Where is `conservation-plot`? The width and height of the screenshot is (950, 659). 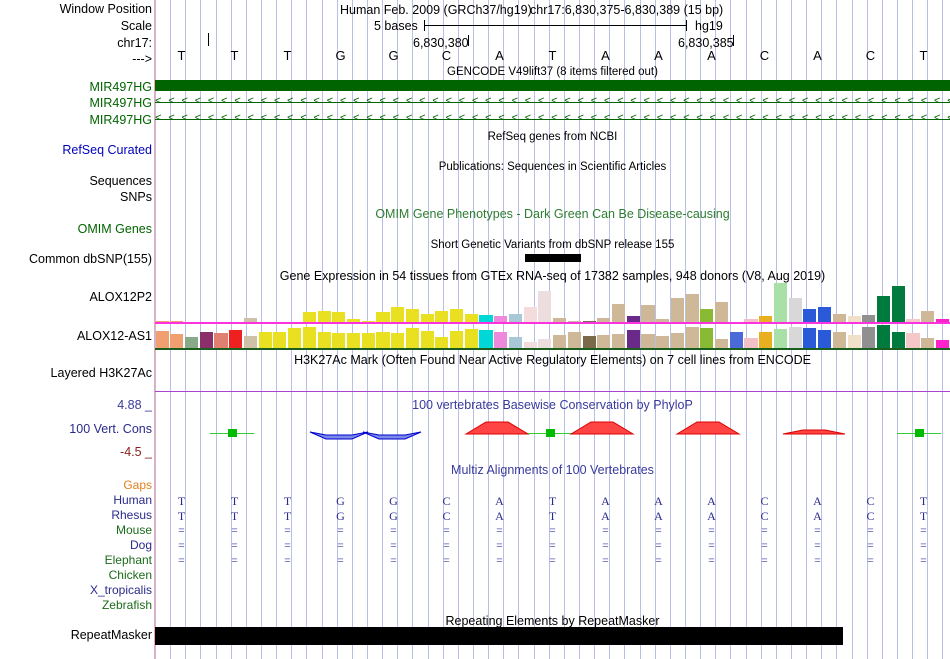 conservation-plot is located at coordinates (552, 429).